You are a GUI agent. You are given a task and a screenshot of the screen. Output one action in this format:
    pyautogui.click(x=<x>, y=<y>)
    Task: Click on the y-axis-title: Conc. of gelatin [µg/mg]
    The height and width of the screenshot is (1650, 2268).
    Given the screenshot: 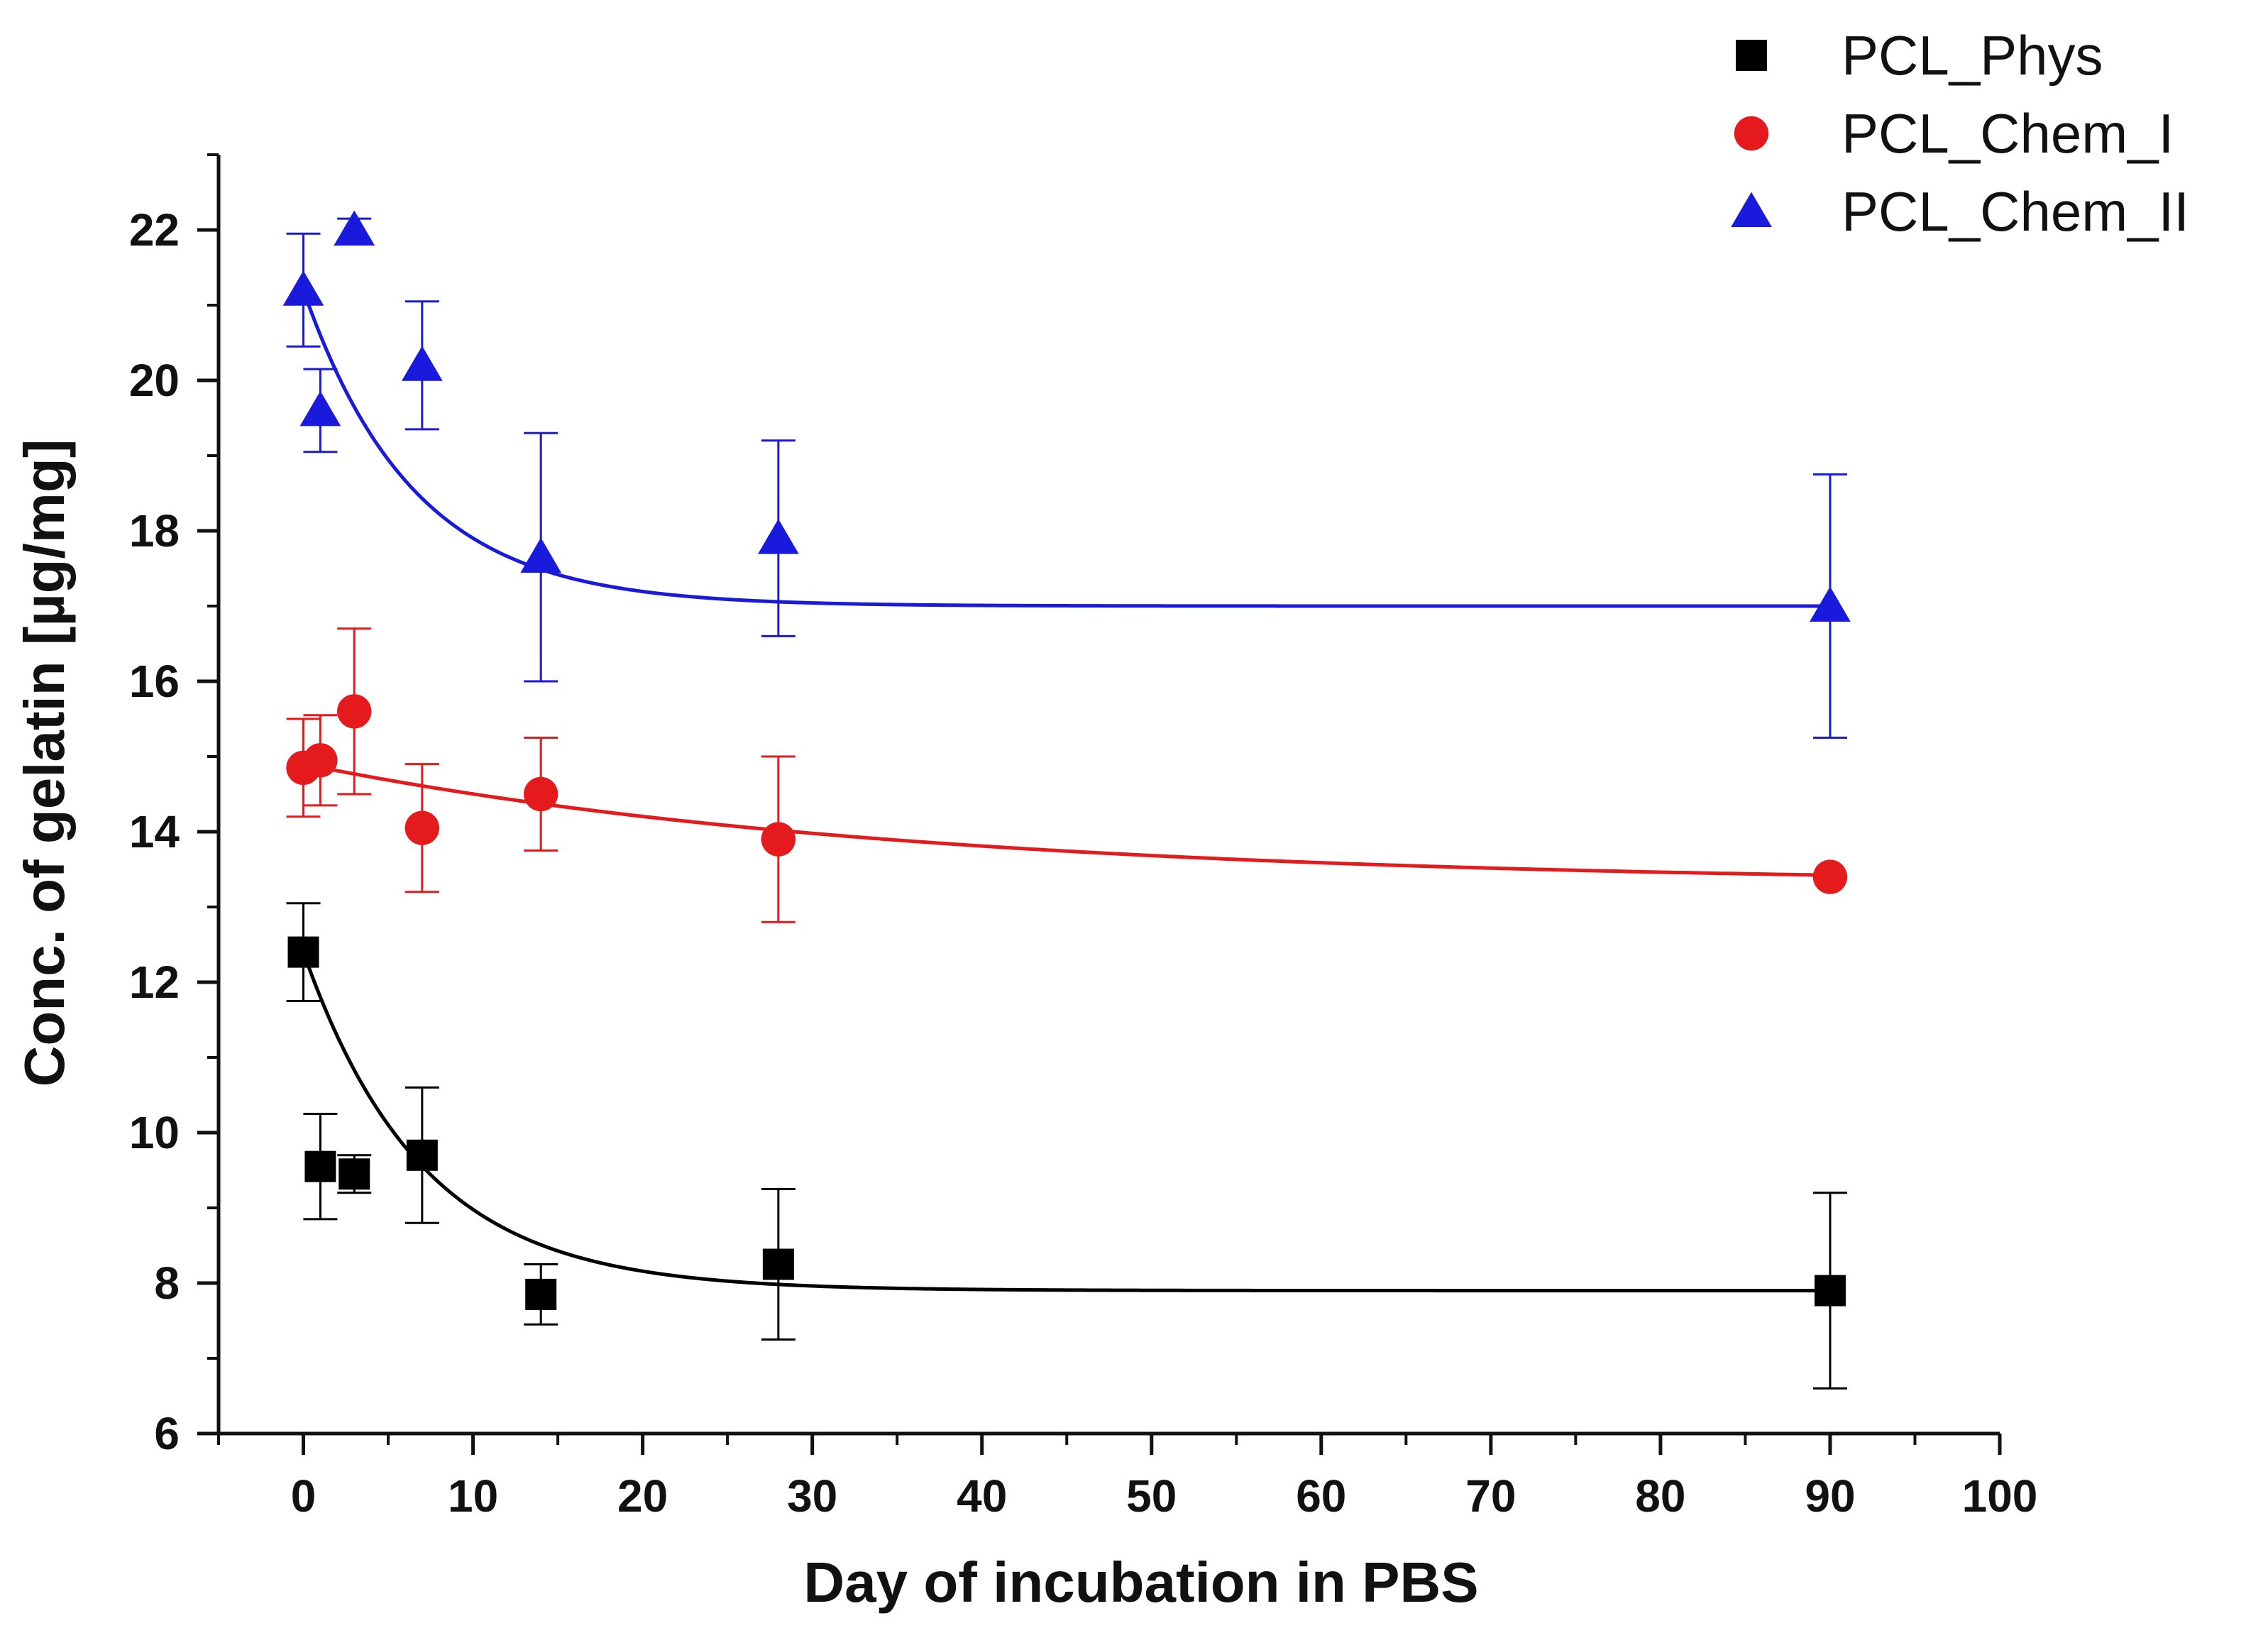 What is the action you would take?
    pyautogui.click(x=44, y=763)
    